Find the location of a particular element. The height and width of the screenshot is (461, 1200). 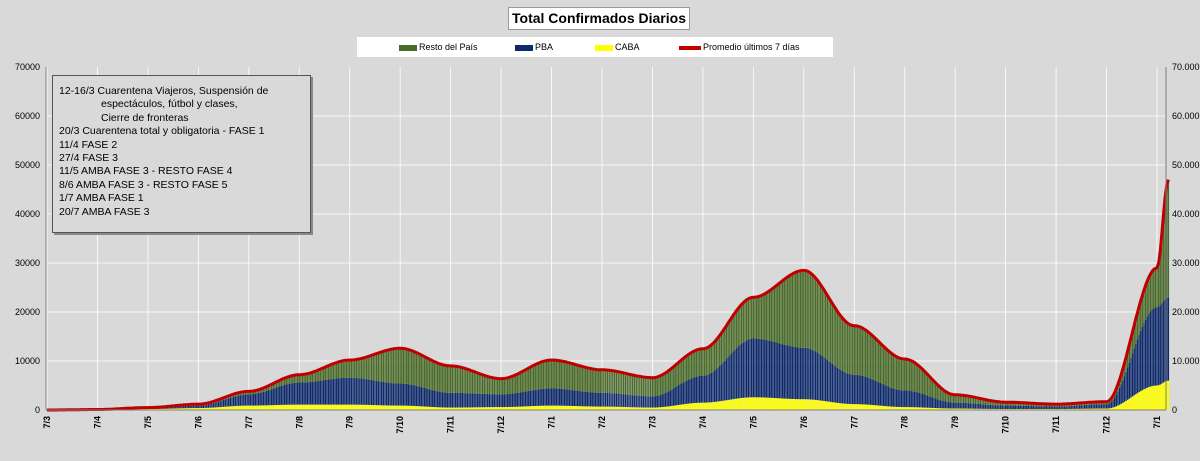

y2-tick-label: 10.000 is located at coordinates (1186, 361).